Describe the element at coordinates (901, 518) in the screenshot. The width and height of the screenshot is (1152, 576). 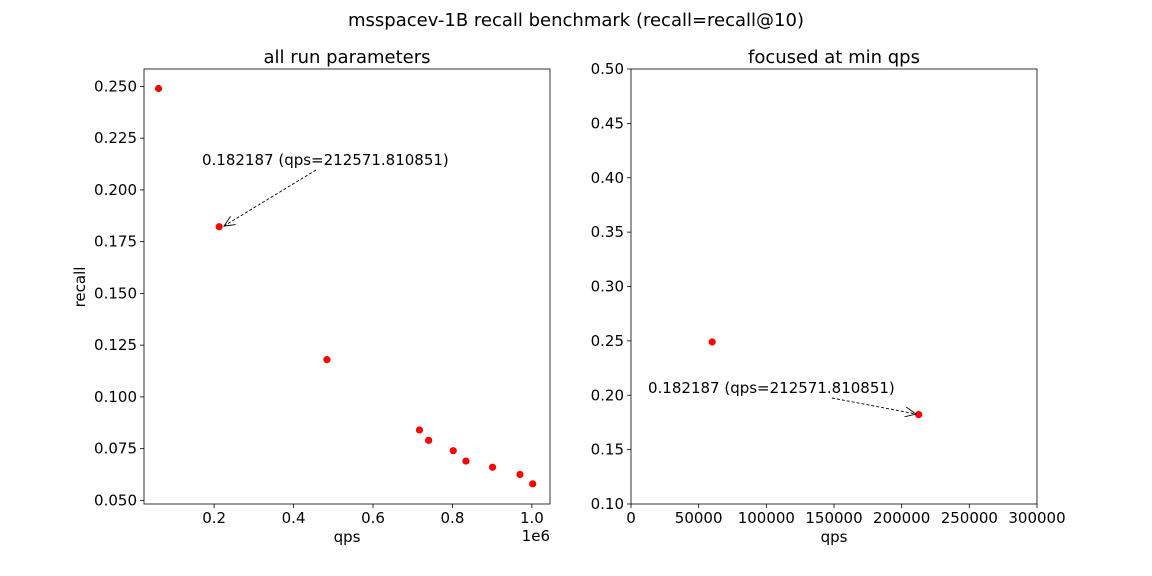
I see `x-tick-label: 200000` at that location.